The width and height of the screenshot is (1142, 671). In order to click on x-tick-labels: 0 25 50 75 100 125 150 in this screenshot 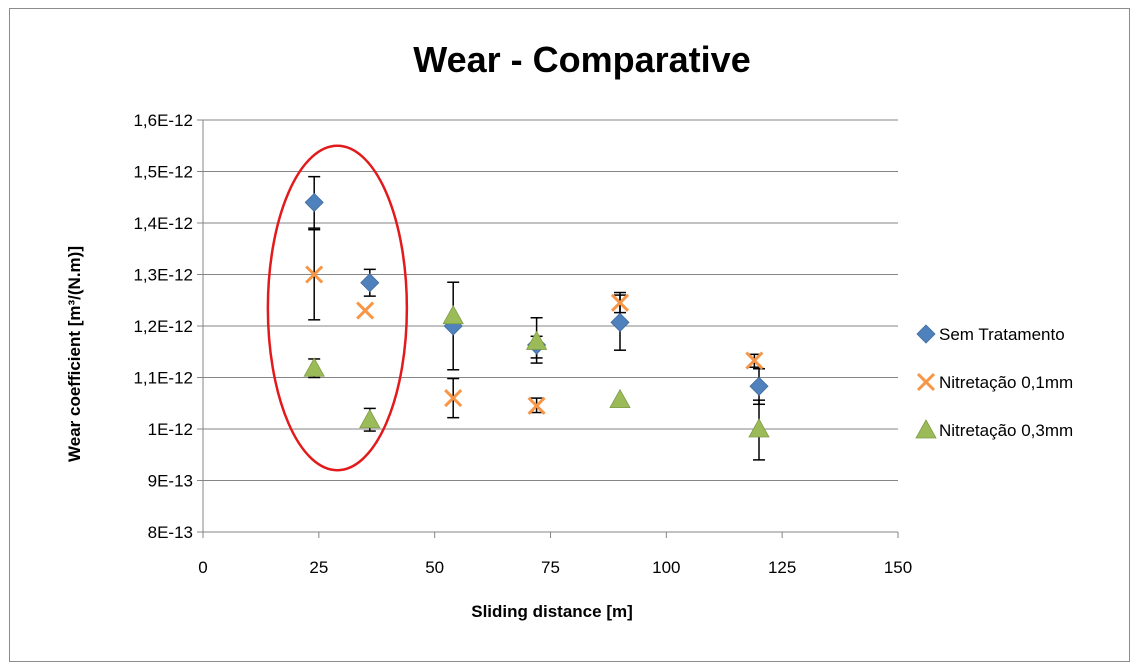, I will do `click(555, 567)`.